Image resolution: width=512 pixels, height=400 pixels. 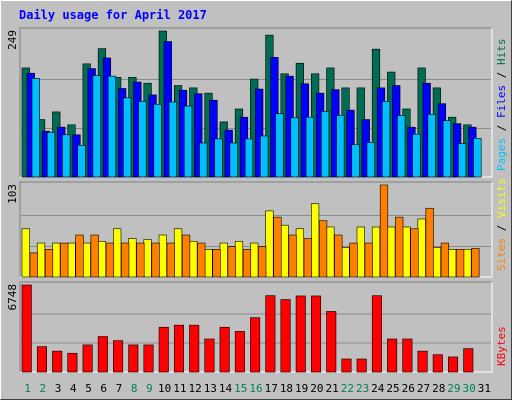 I want to click on y-max-label: 249, so click(x=12, y=40).